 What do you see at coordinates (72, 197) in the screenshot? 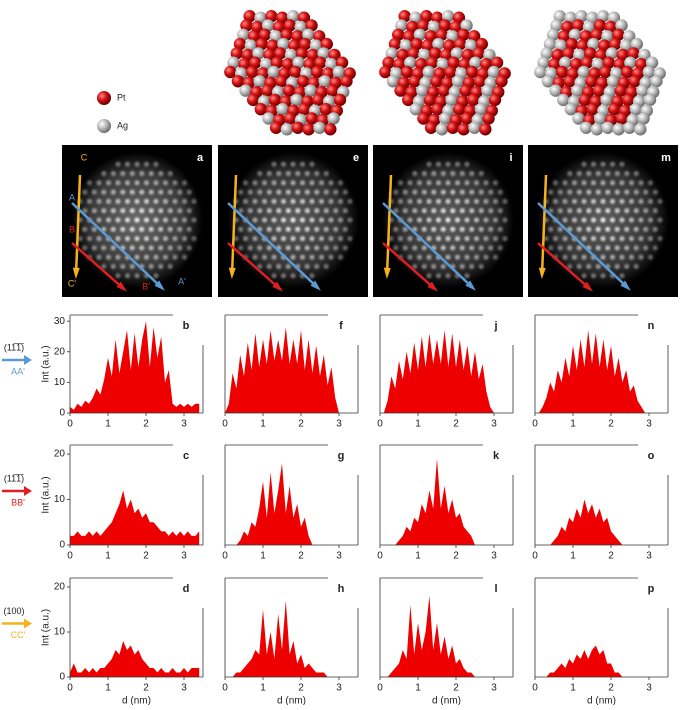
I see `arrow-label: A` at bounding box center [72, 197].